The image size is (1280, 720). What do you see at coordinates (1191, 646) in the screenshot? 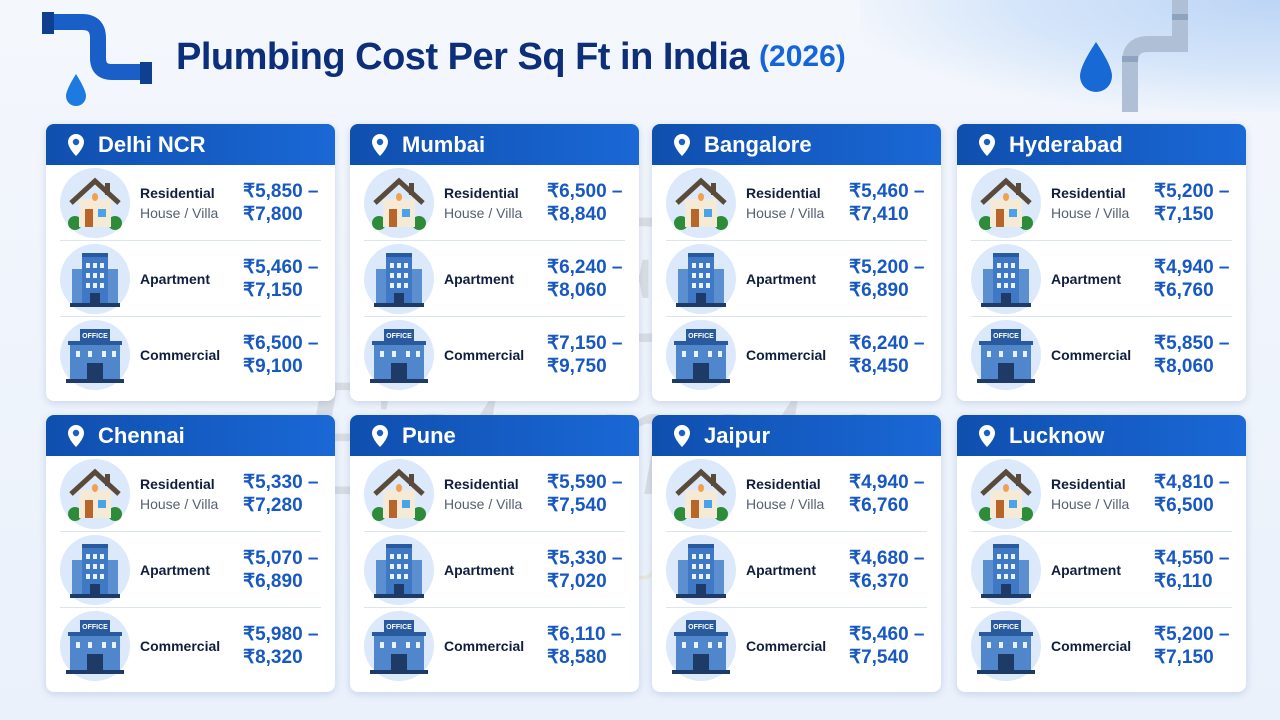
I see `price-range: ₹5,200 – ₹7,150` at bounding box center [1191, 646].